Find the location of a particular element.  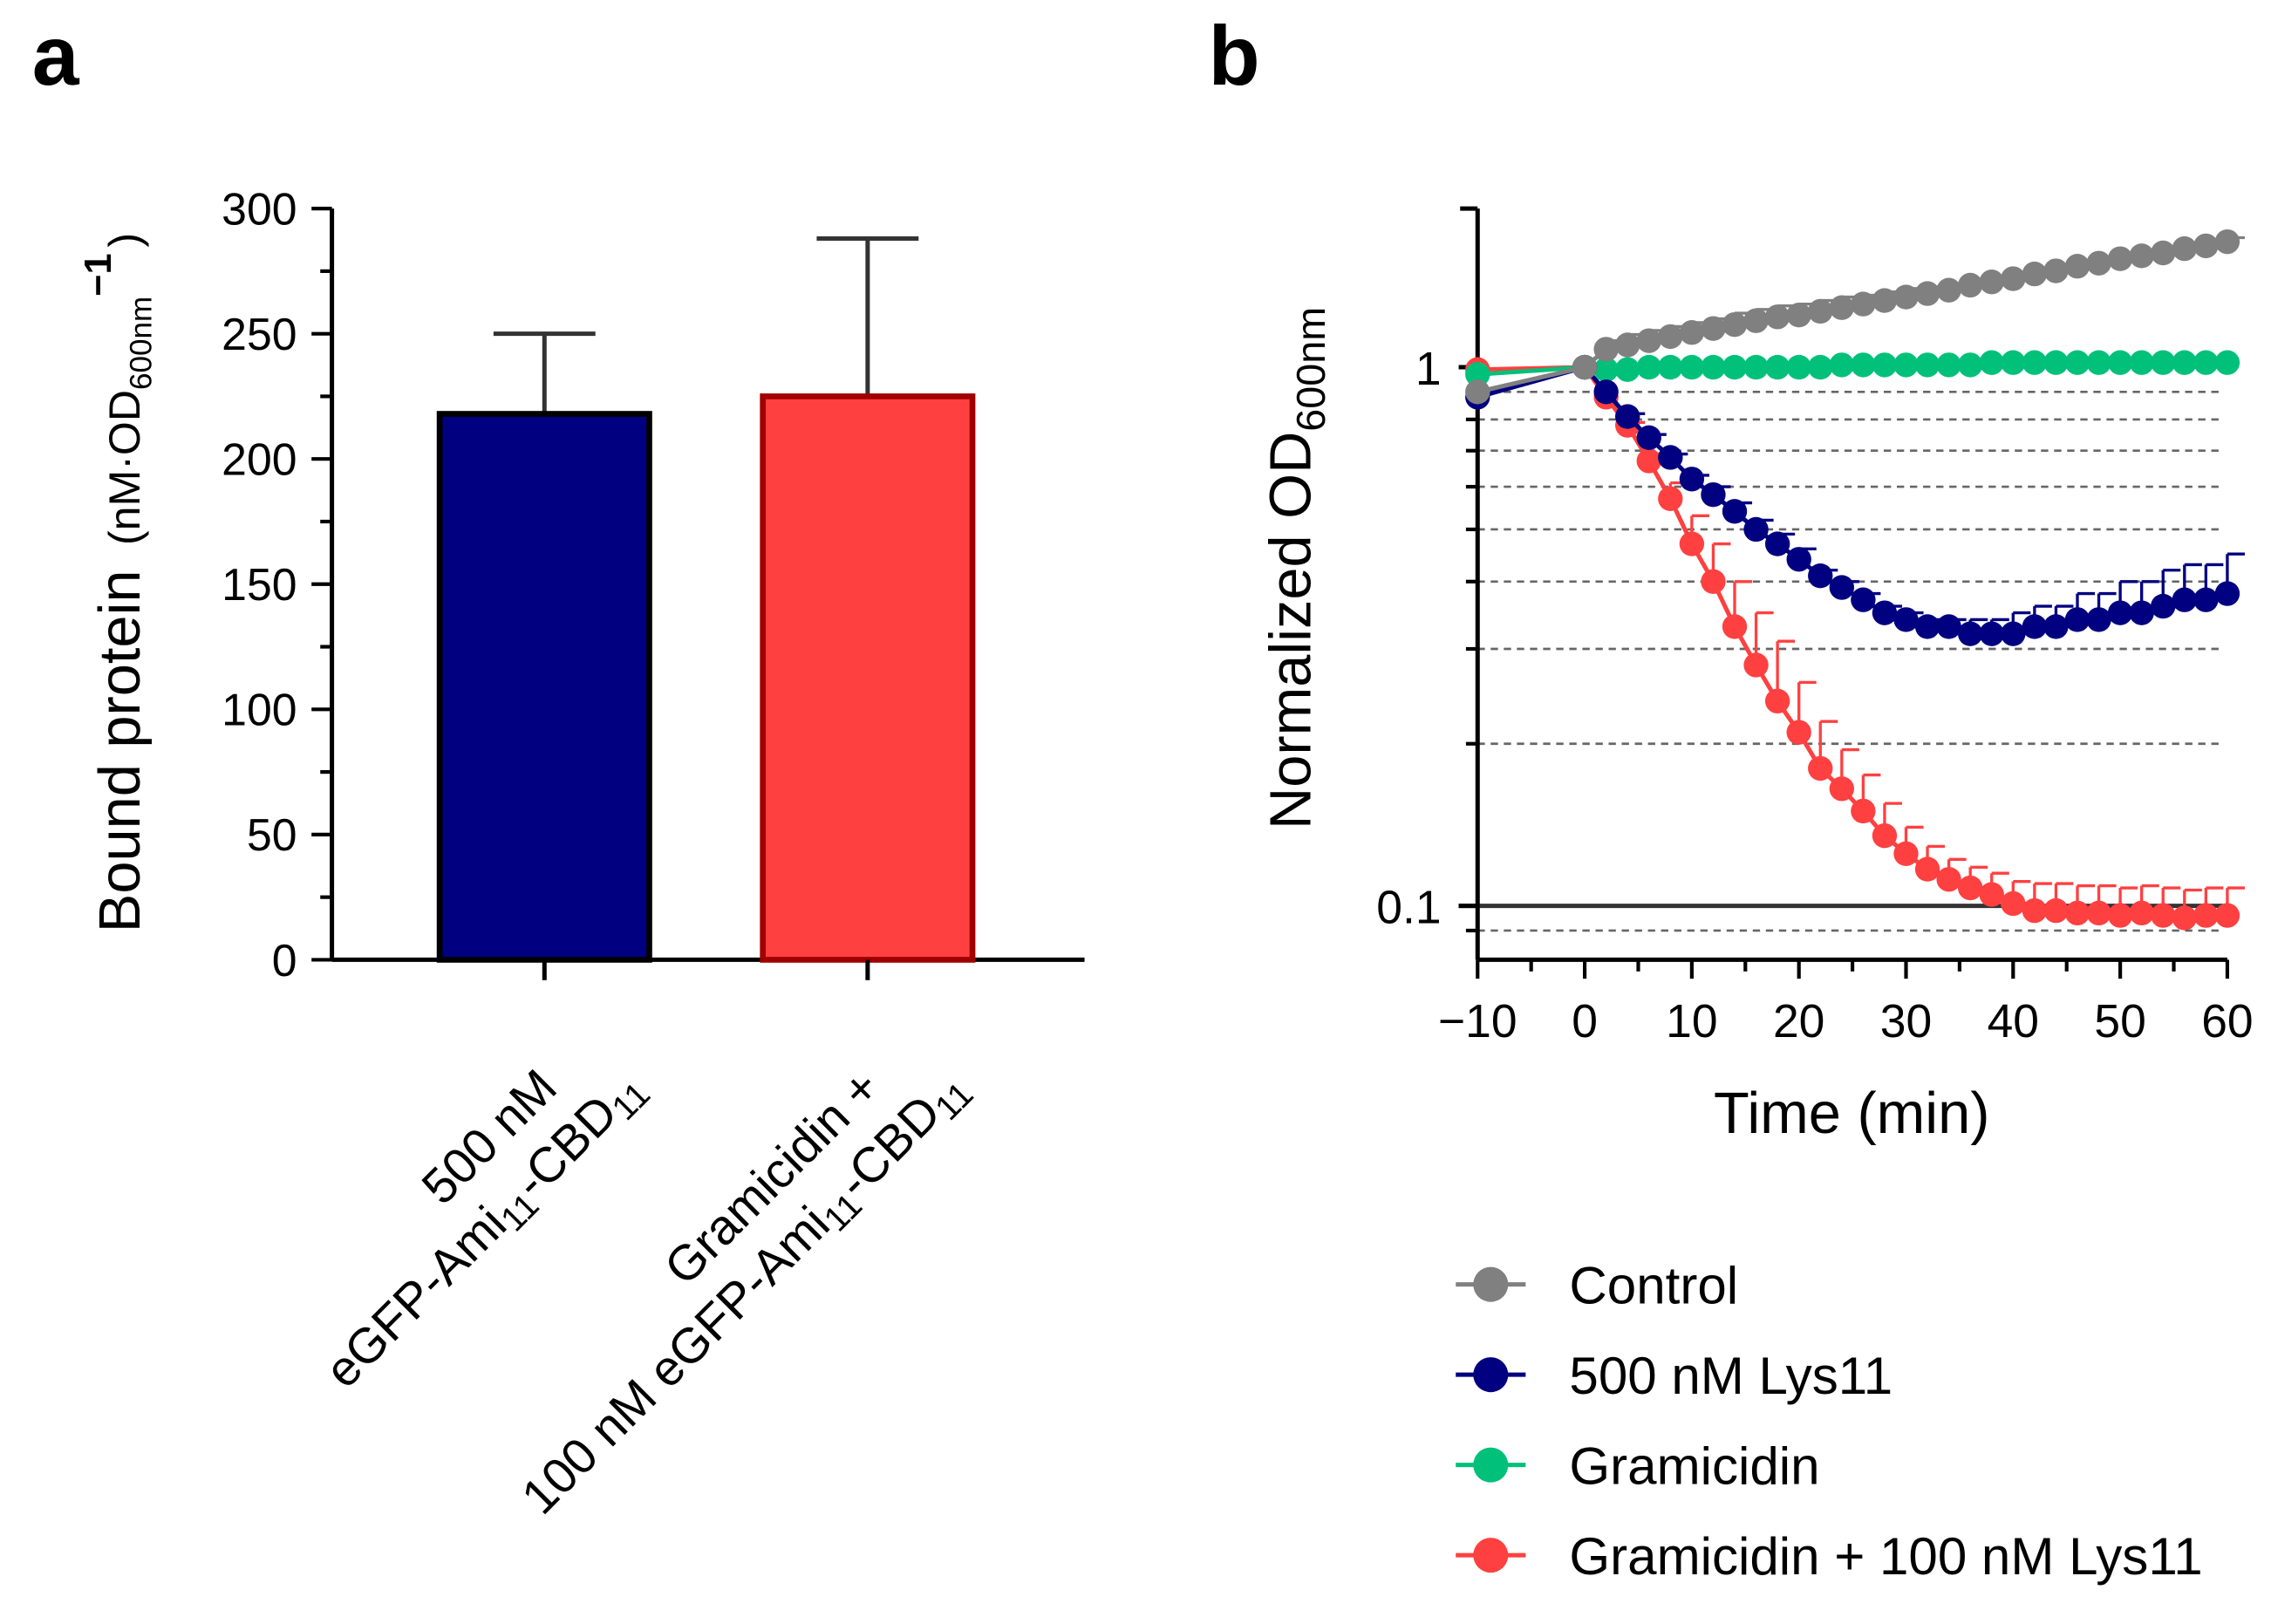

bar-y-tick-label: 100 is located at coordinates (259, 710).